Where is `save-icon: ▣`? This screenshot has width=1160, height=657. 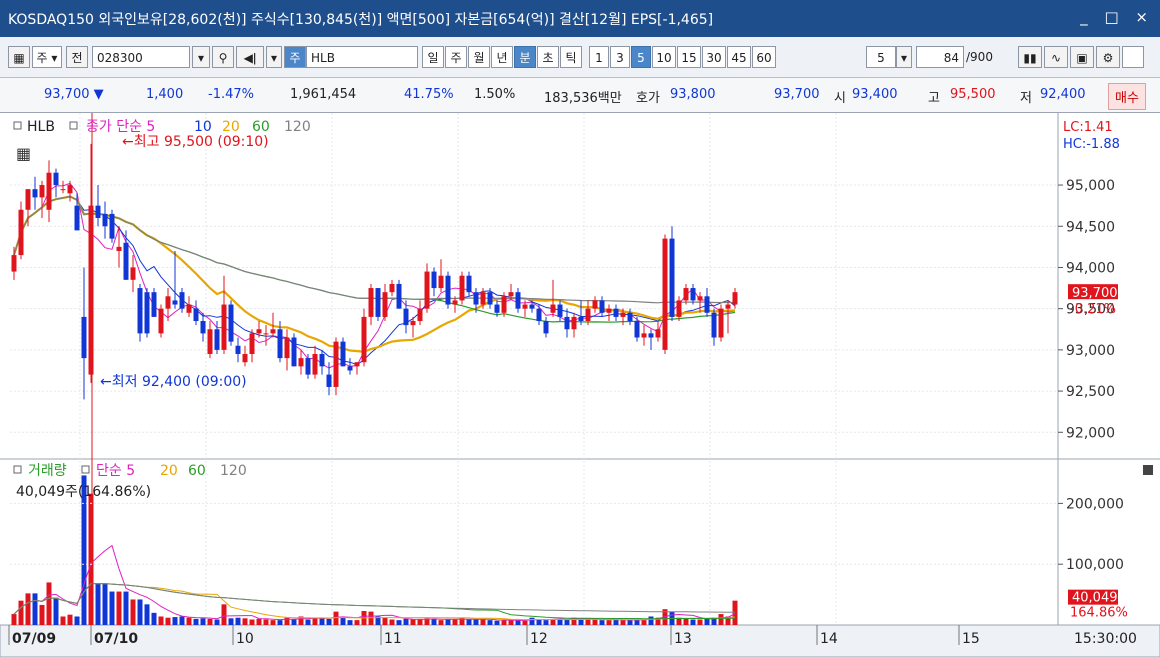 save-icon: ▣ is located at coordinates (1082, 57).